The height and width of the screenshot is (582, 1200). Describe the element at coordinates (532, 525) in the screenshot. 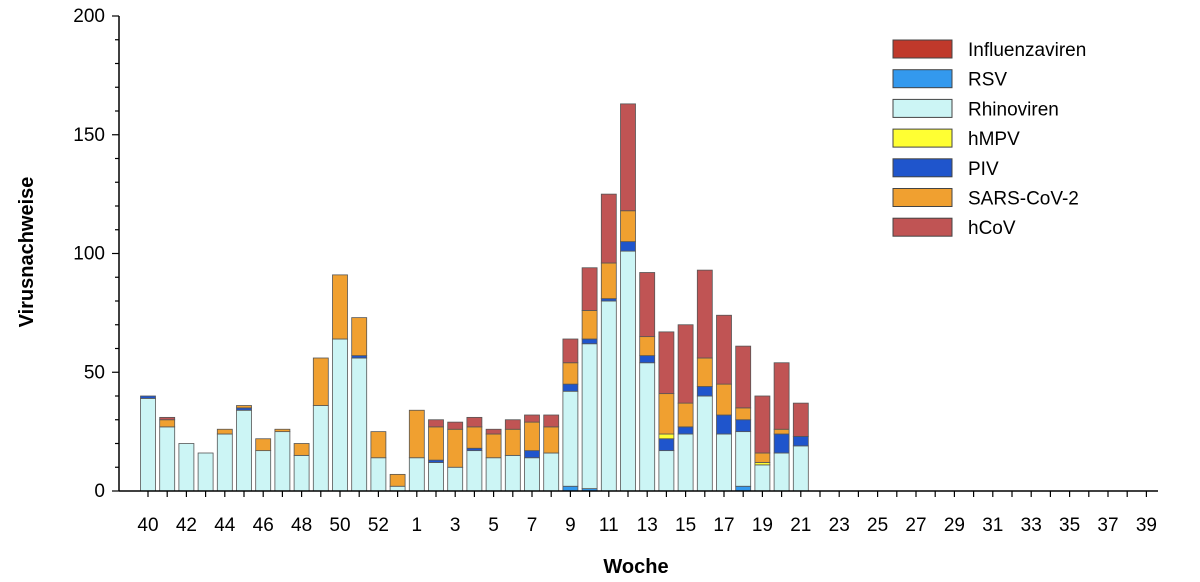

I see `x-tick-label: 7` at that location.